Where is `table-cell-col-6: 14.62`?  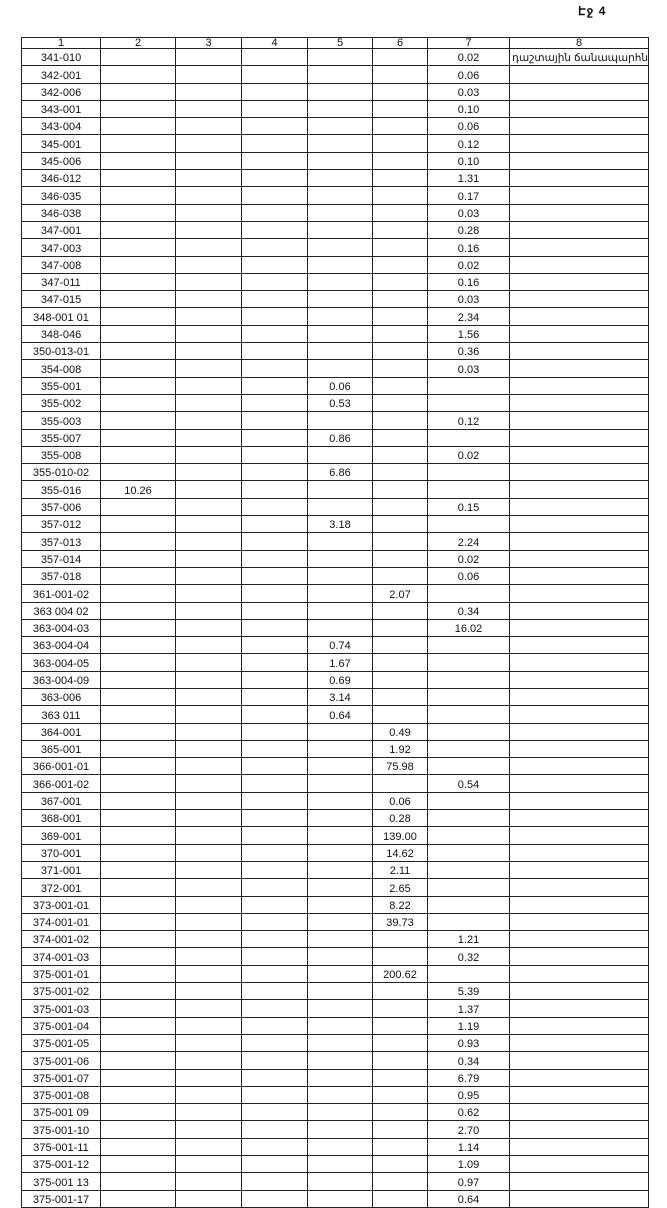 table-cell-col-6: 14.62 is located at coordinates (400, 852).